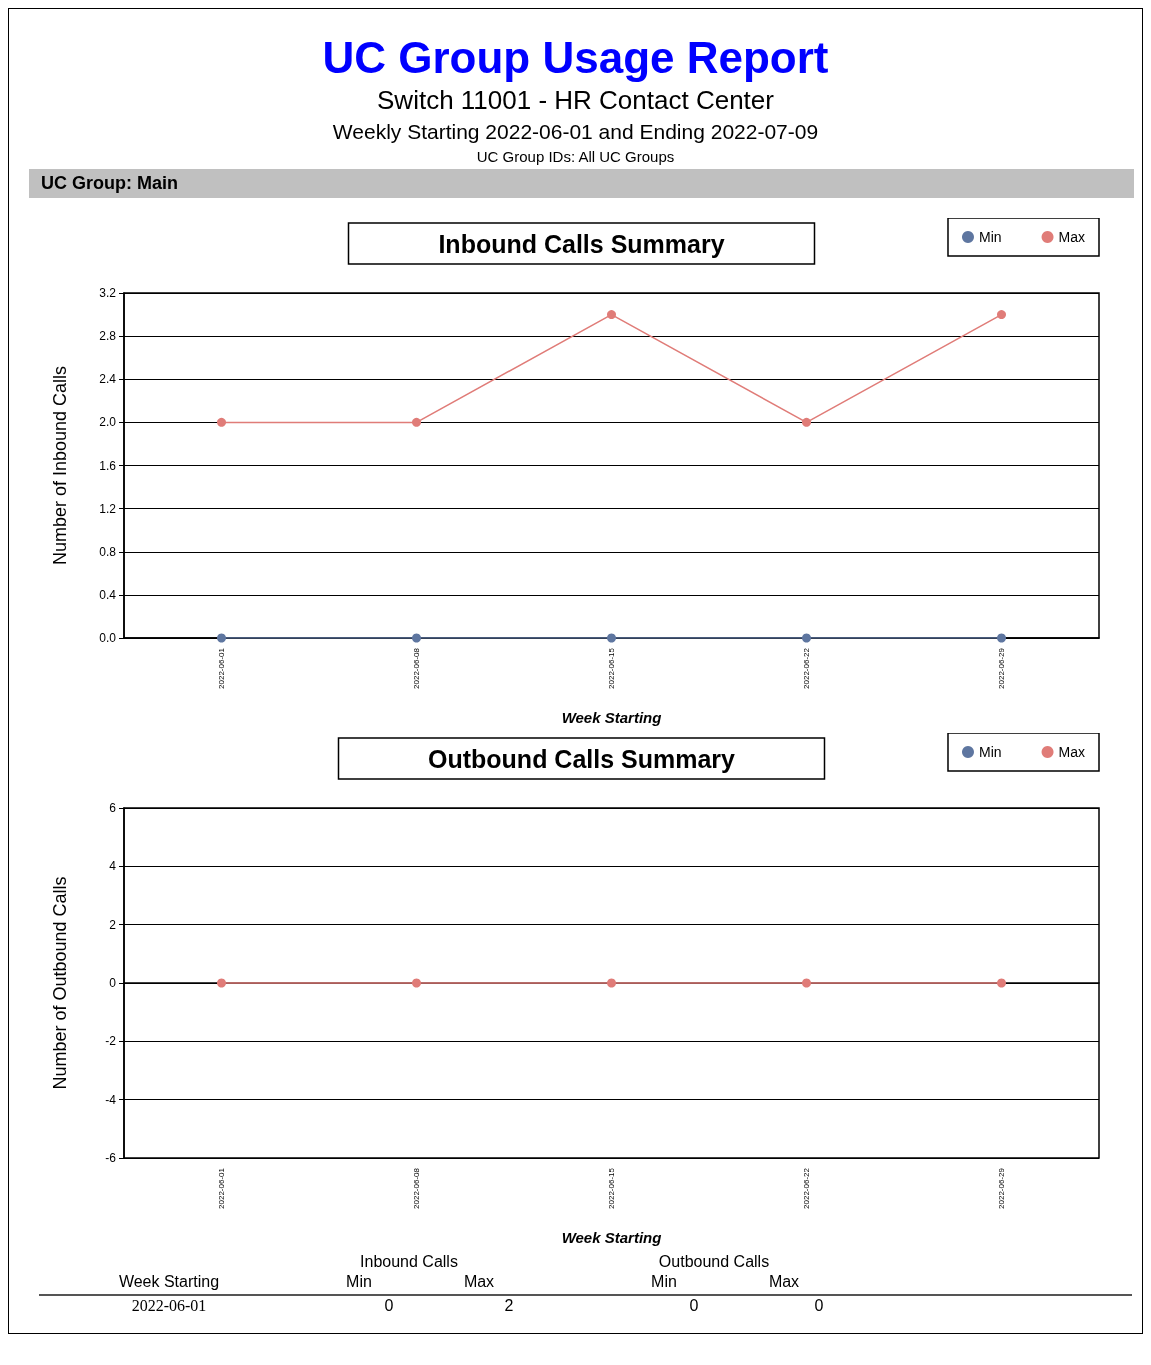 The width and height of the screenshot is (1151, 1365). I want to click on text: Inbound Calls, so click(409, 1262).